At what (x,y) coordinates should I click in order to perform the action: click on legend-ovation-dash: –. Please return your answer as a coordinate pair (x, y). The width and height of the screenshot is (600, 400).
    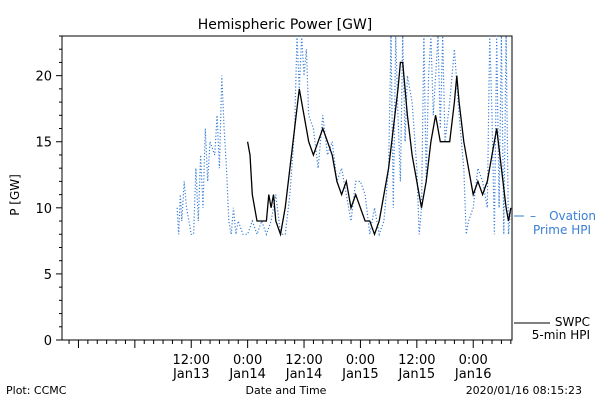
    Looking at the image, I should click on (533, 216).